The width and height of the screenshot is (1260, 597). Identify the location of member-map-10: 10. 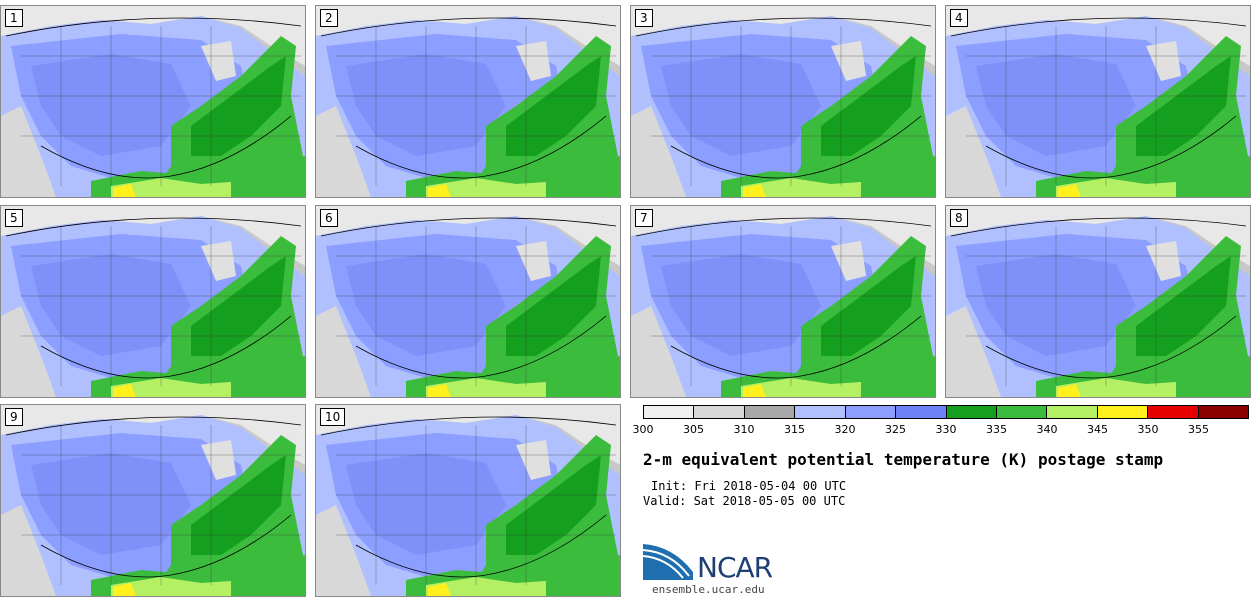
(468, 500).